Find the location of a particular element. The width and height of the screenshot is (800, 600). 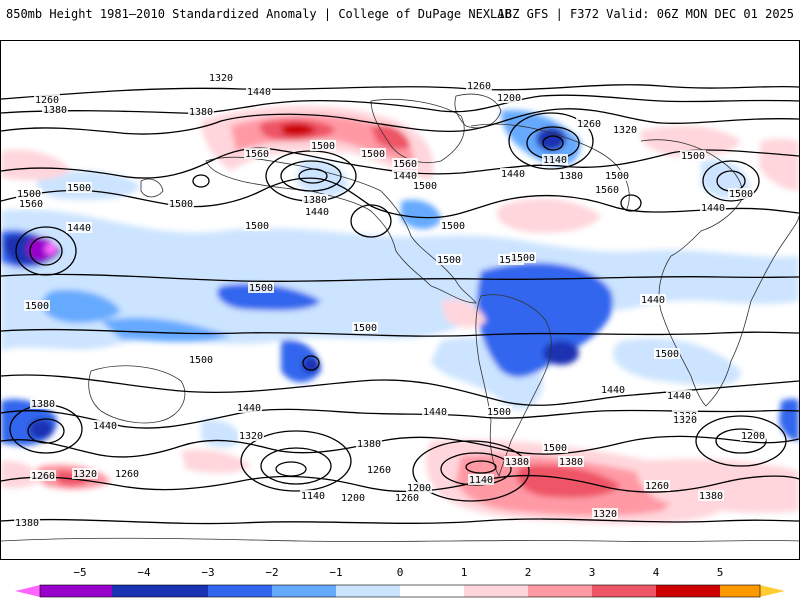

colorbar-swatch-n4 is located at coordinates (76, 591).